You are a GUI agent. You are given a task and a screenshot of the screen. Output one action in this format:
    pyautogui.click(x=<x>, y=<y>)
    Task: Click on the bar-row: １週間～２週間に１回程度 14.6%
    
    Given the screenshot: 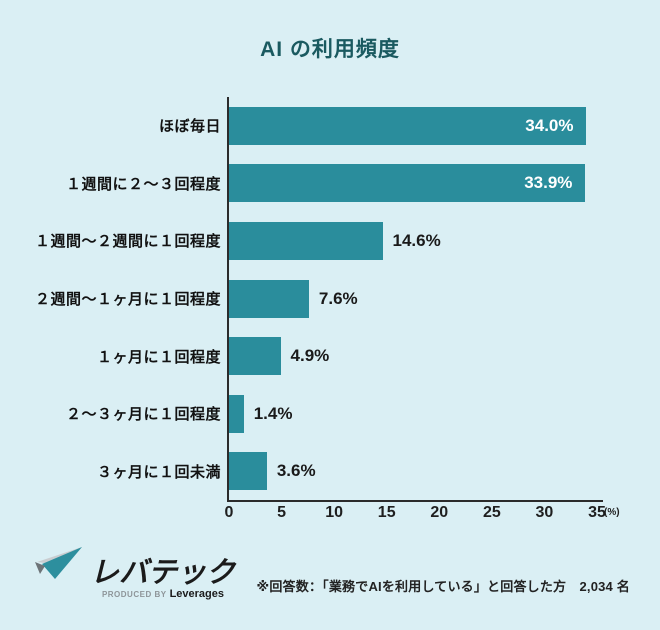 What is the action you would take?
    pyautogui.click(x=316, y=241)
    